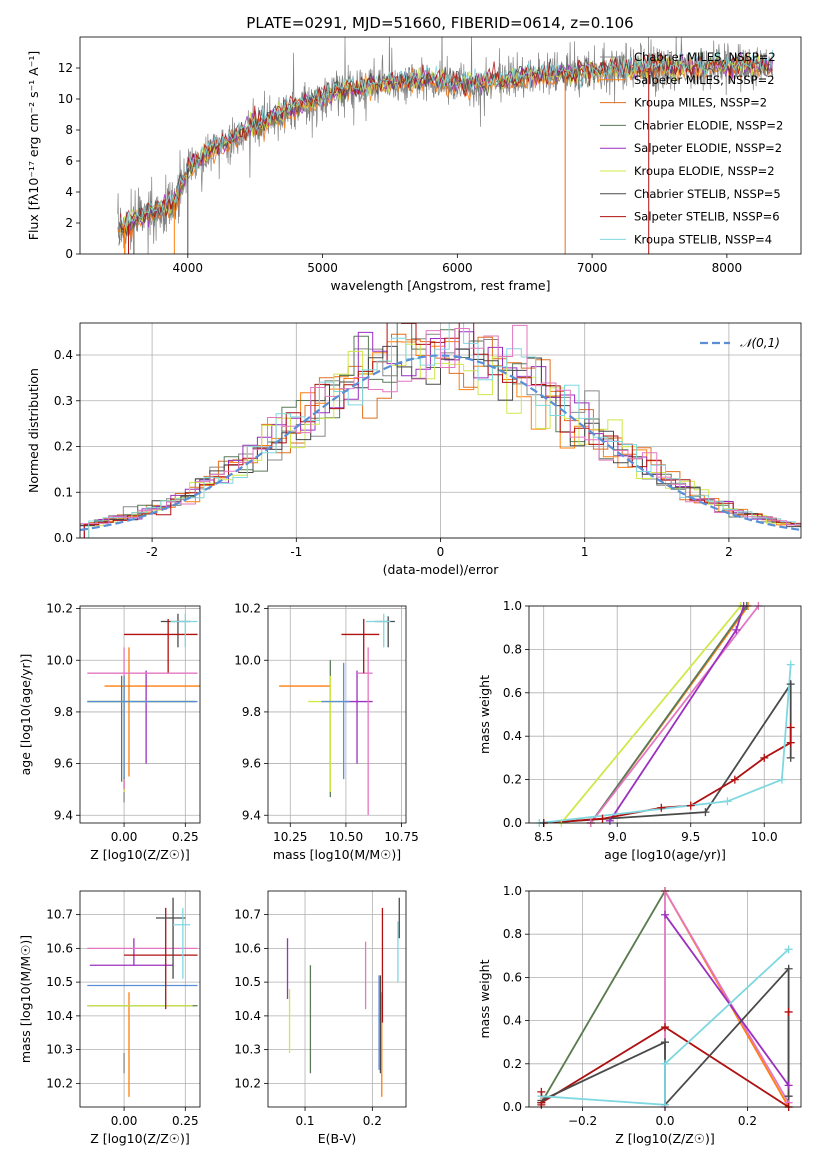  What do you see at coordinates (322, 268) in the screenshot?
I see `x-tick-label: 5000` at bounding box center [322, 268].